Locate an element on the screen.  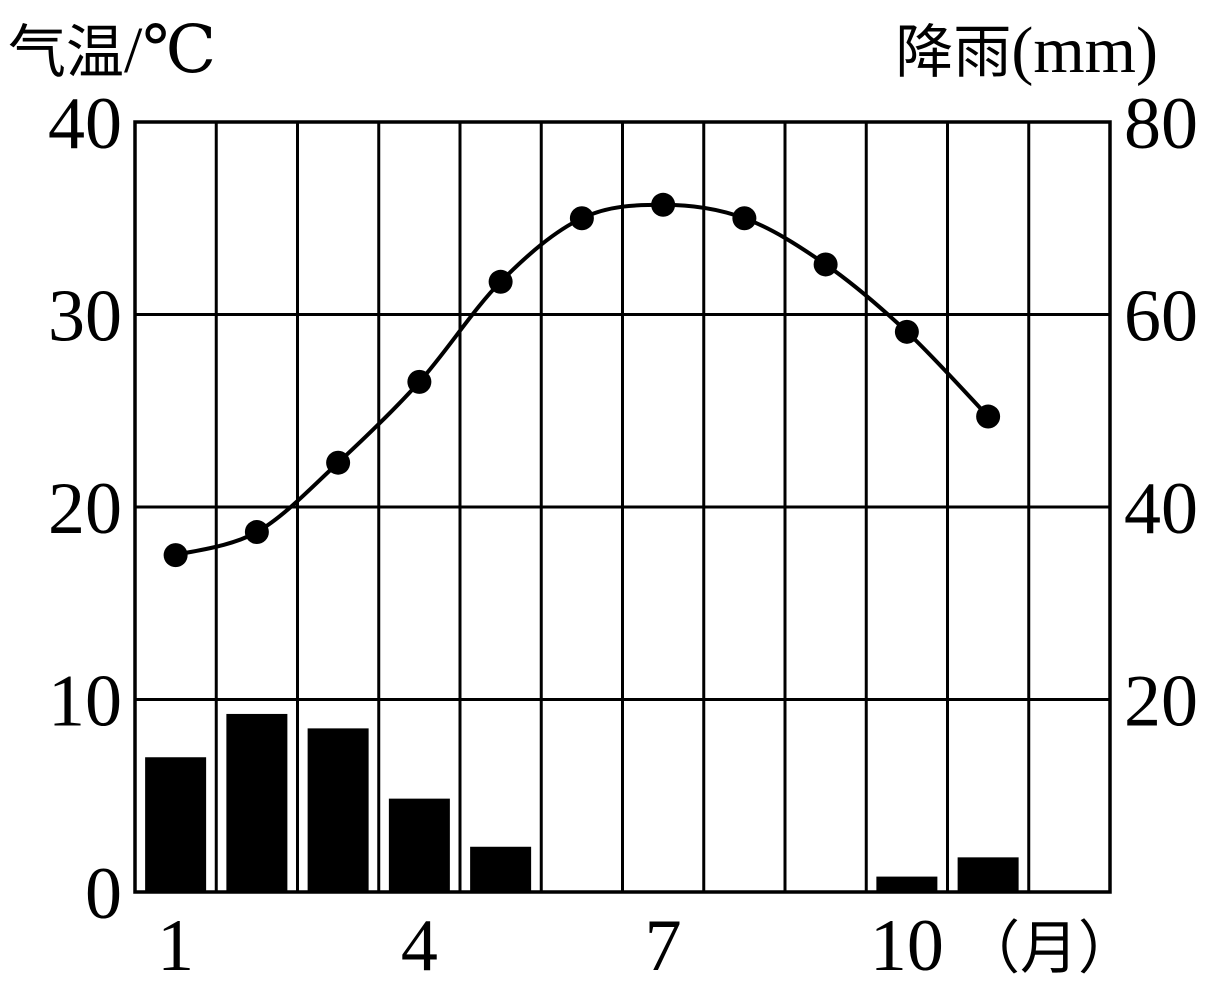
right-axis-tick-label: 20 is located at coordinates (1161, 702).